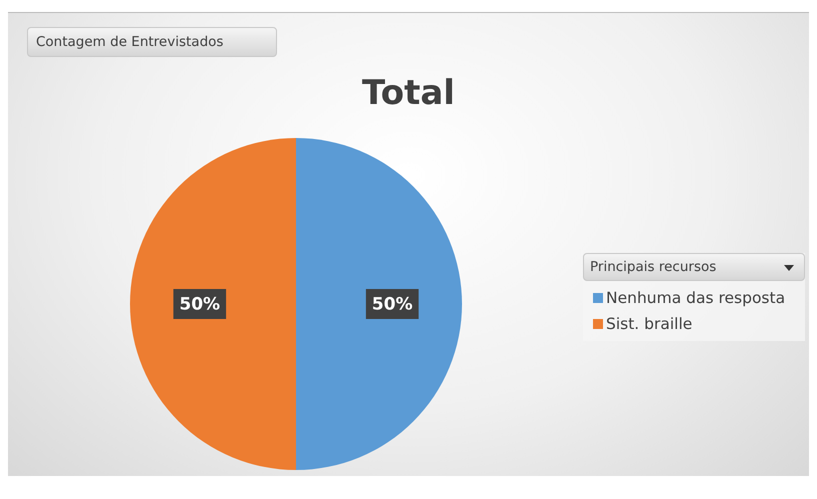 This screenshot has width=817, height=499. What do you see at coordinates (696, 298) in the screenshot?
I see `legend-label: Nenhuma das resposta` at bounding box center [696, 298].